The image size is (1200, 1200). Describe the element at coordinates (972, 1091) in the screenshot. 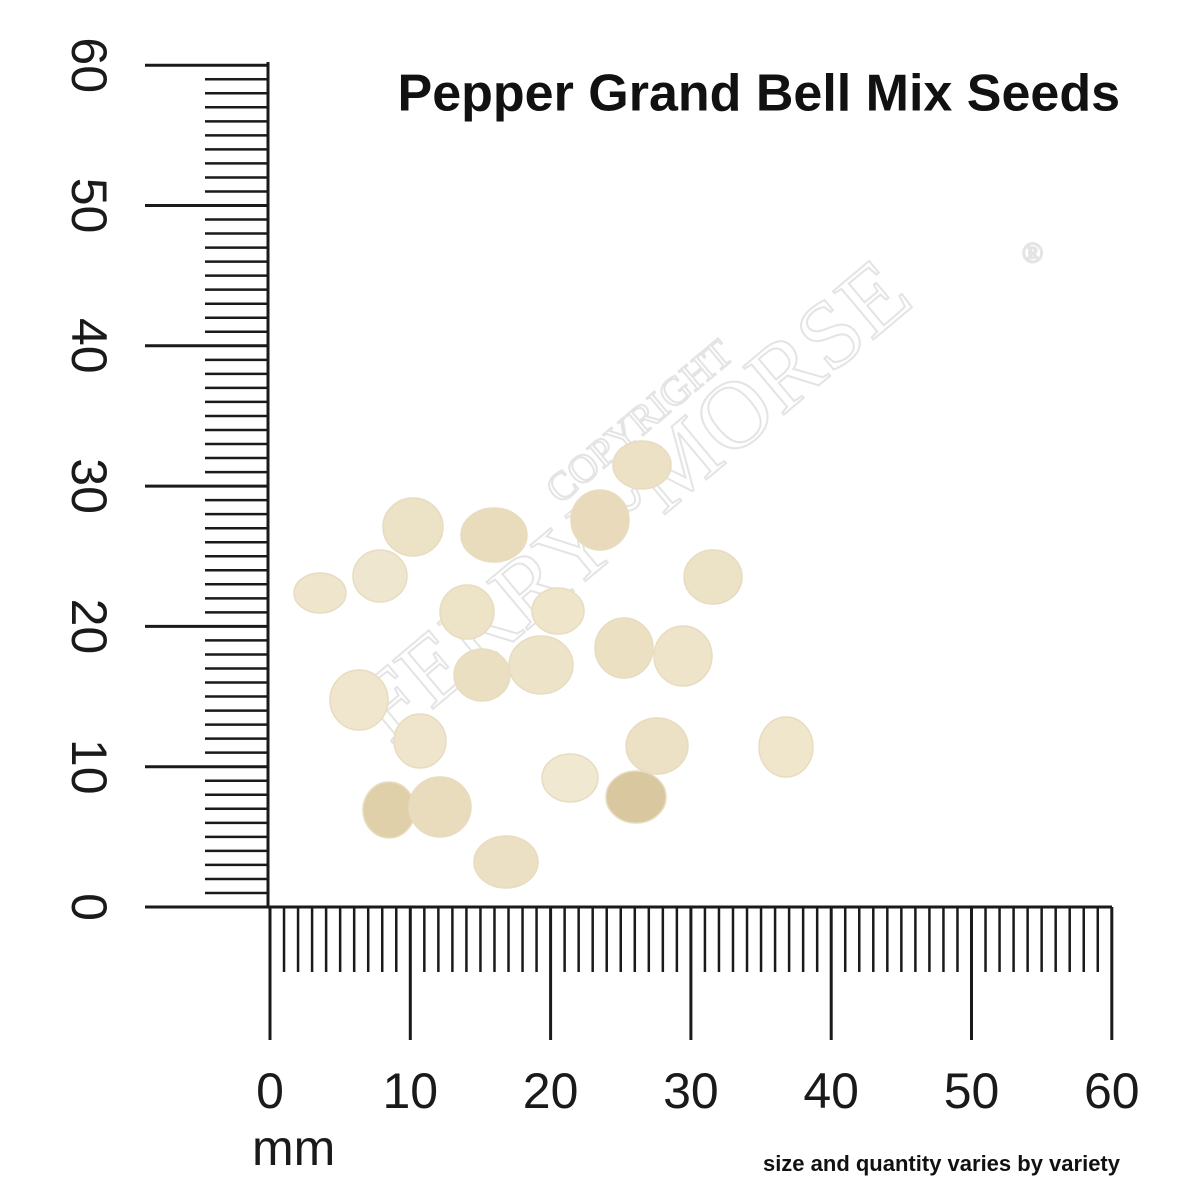

I see `horizontal-ruler-label: 50` at that location.